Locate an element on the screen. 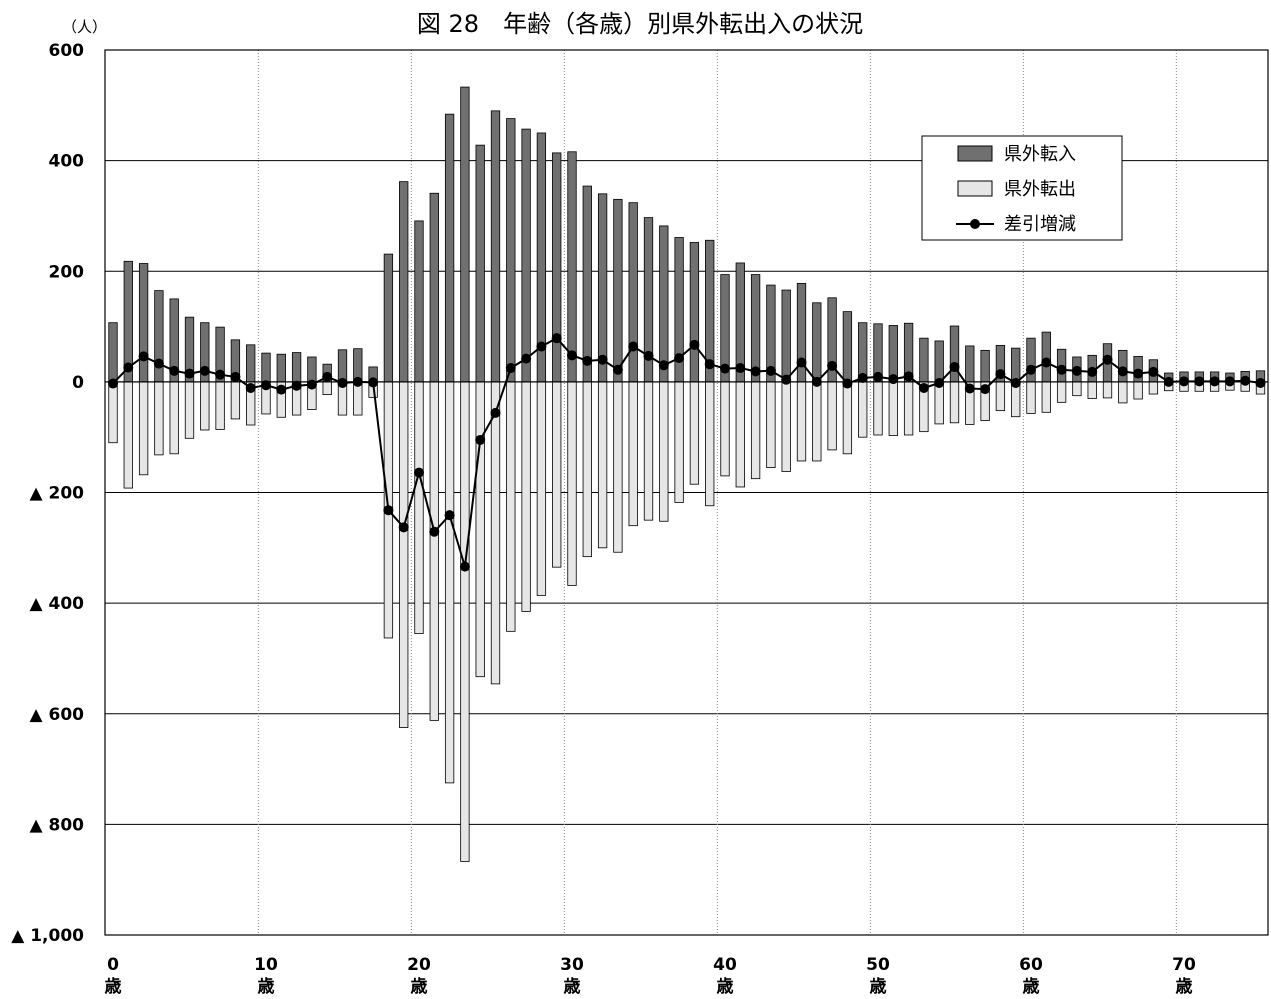  y-axis-ticks: 600 400 200 0 ▲ 200 ▲ 400 ▲ 600 ▲ 800 ▲ 1,000 is located at coordinates (47, 493).